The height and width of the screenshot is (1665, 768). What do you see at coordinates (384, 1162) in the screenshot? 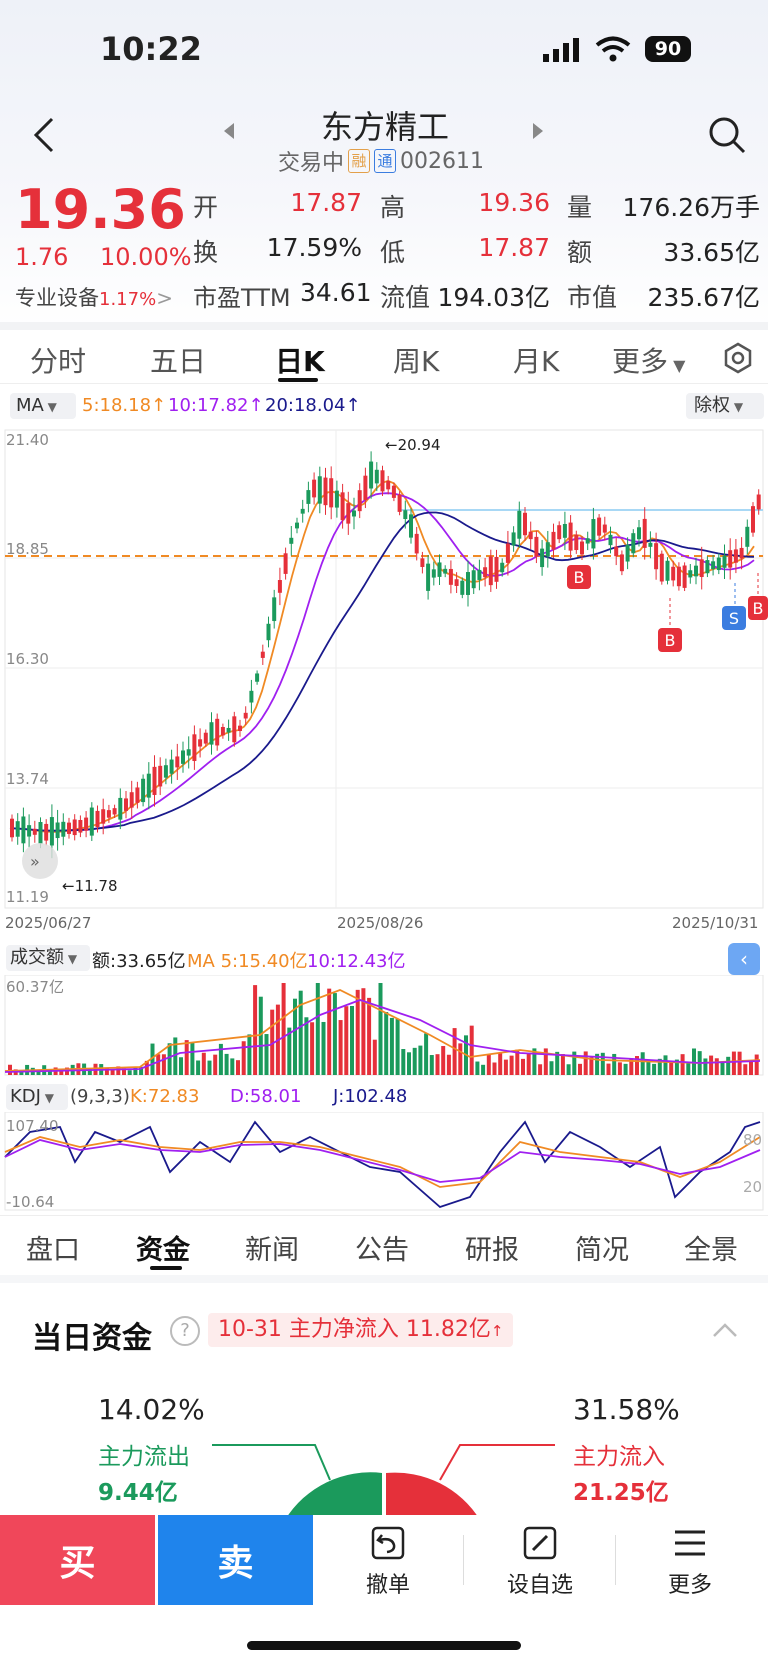
I see `kdj-chart: 107.40 -10.64 80 20` at bounding box center [384, 1162].